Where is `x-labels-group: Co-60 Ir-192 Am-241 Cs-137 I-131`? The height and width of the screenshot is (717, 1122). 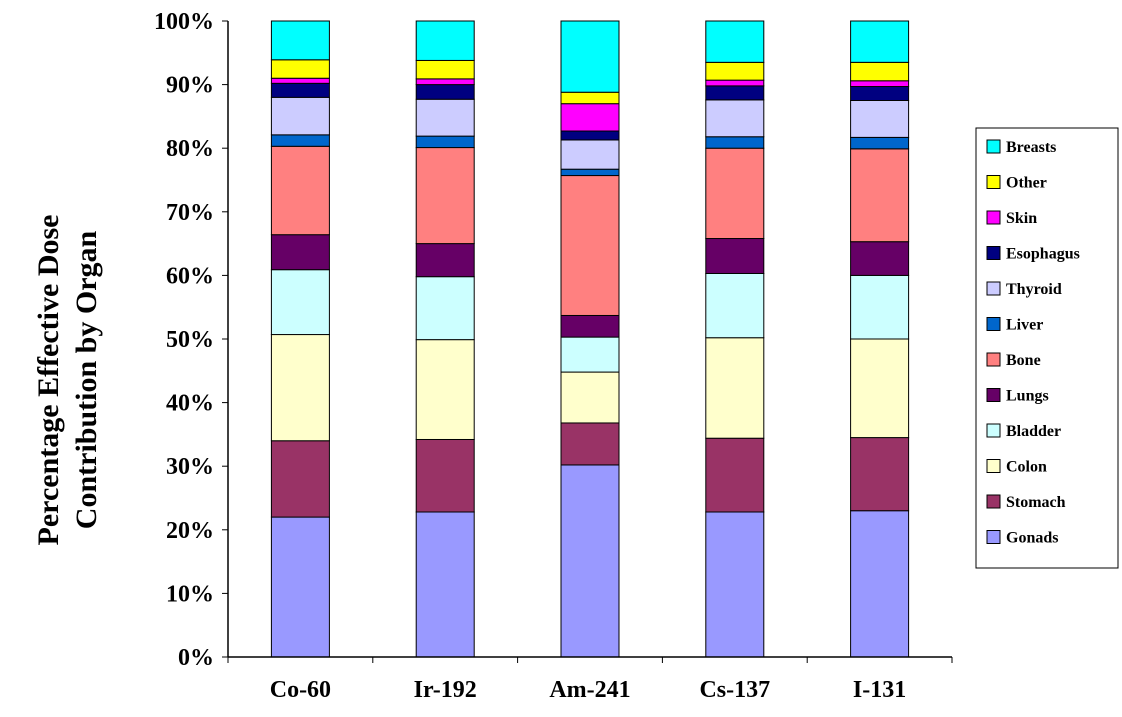 x-labels-group: Co-60 Ir-192 Am-241 Cs-137 I-131 is located at coordinates (588, 690).